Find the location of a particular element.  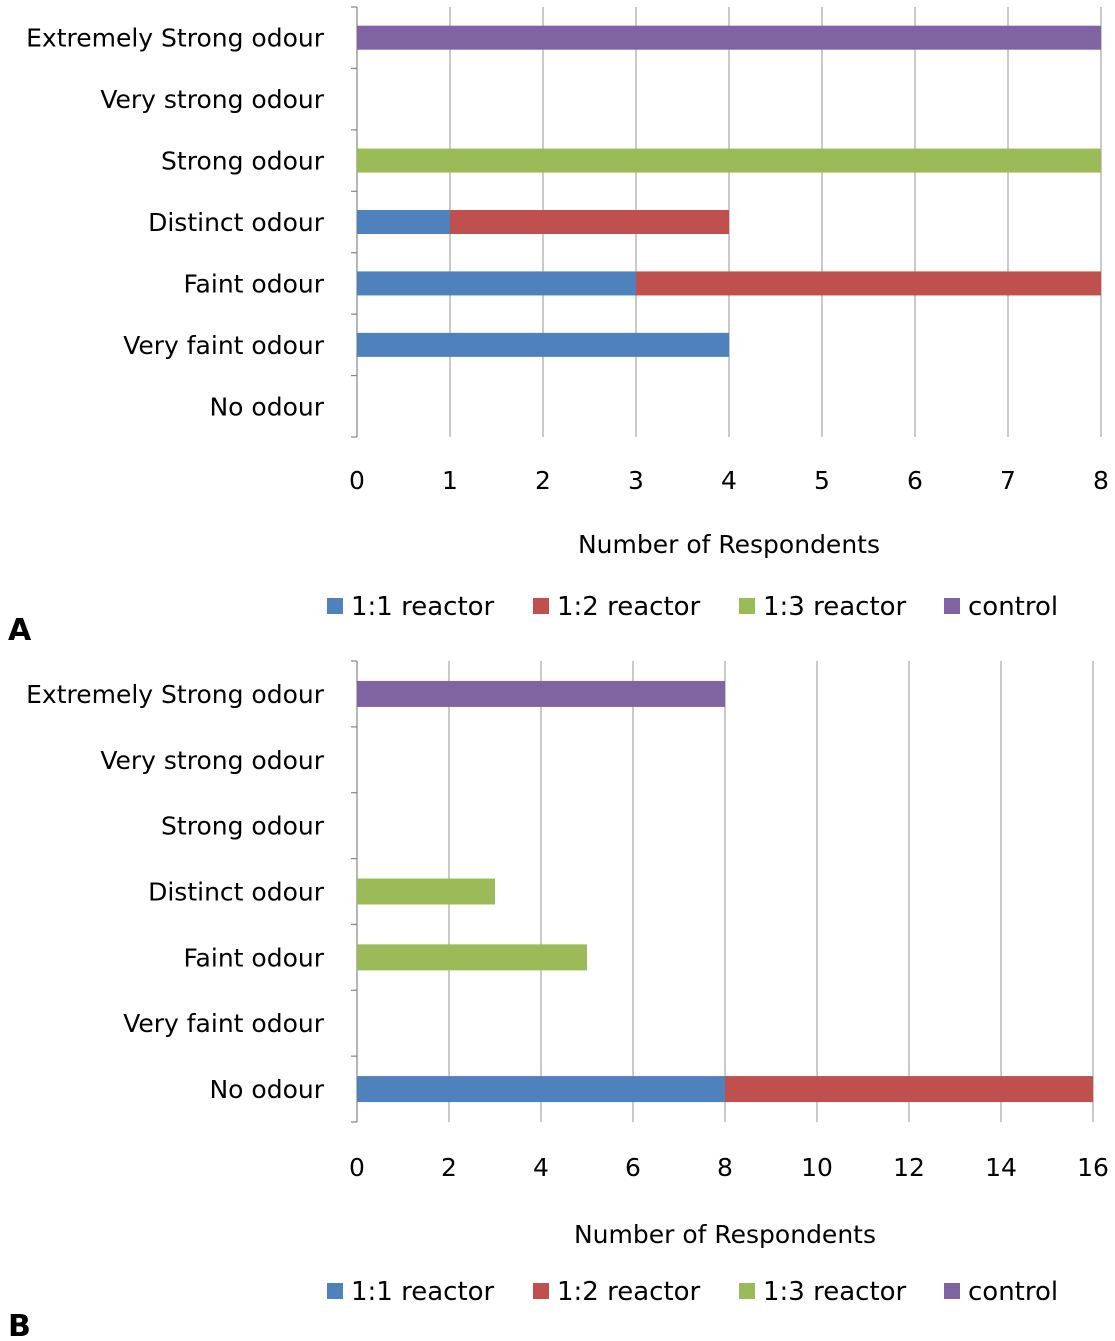

x-tick-label: 16 is located at coordinates (1093, 1167).